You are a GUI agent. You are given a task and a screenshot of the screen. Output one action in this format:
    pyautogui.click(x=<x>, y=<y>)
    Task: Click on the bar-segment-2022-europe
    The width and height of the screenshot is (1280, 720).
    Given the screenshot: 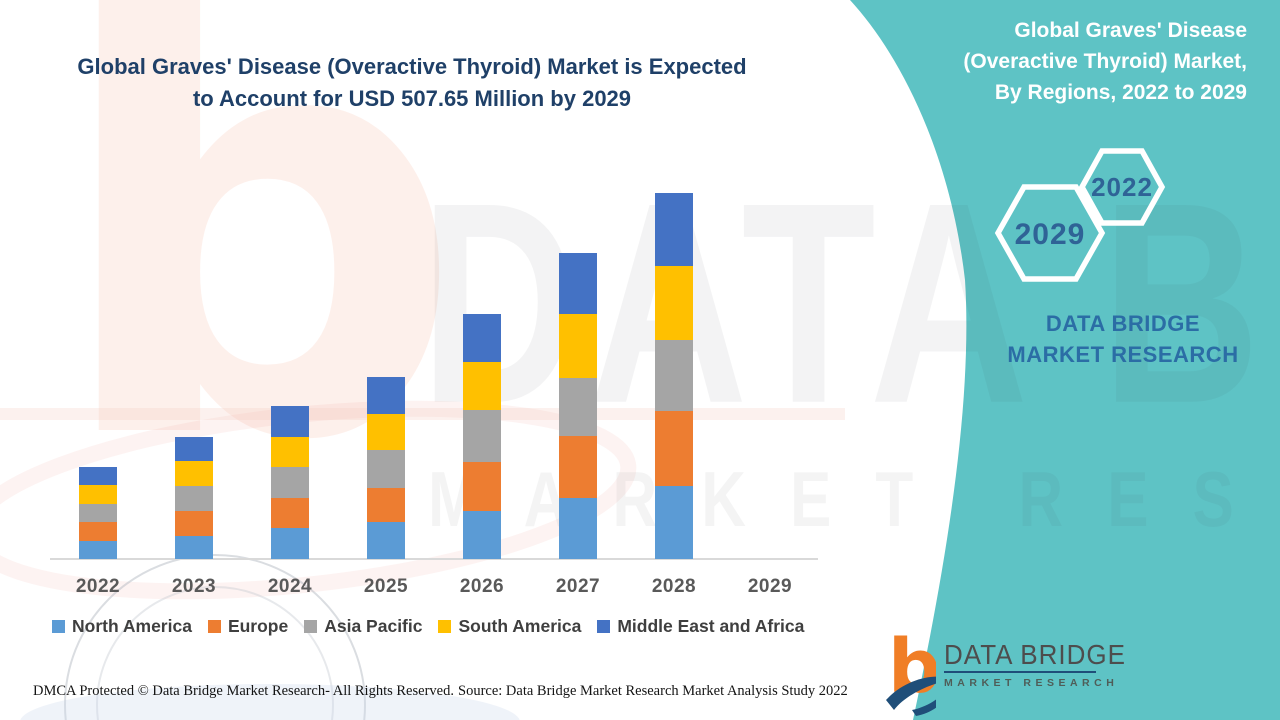 What is the action you would take?
    pyautogui.click(x=98, y=531)
    